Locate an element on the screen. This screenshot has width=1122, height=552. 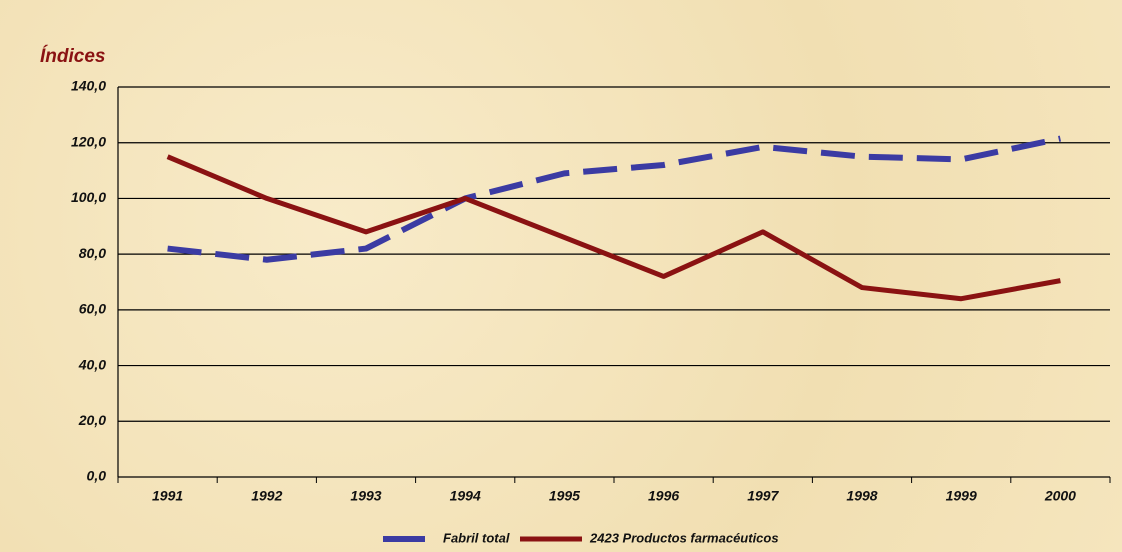
y-tick-label: 100,0 is located at coordinates (88, 197).